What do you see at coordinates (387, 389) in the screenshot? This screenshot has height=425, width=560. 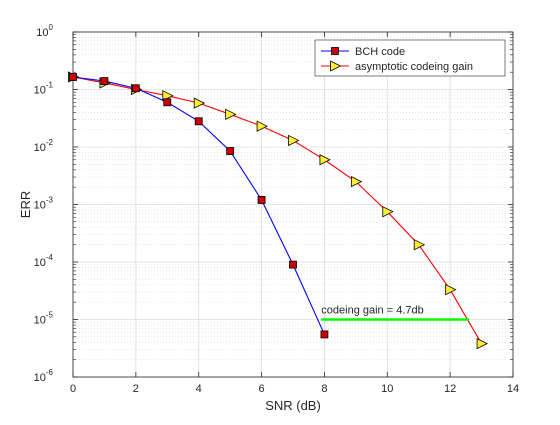 I see `x-tick-label: 10` at bounding box center [387, 389].